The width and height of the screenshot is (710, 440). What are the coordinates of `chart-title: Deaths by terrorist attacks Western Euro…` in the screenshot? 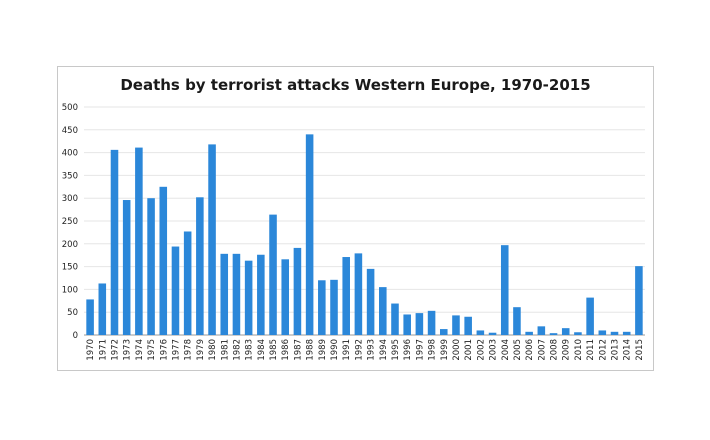 It's located at (355, 85).